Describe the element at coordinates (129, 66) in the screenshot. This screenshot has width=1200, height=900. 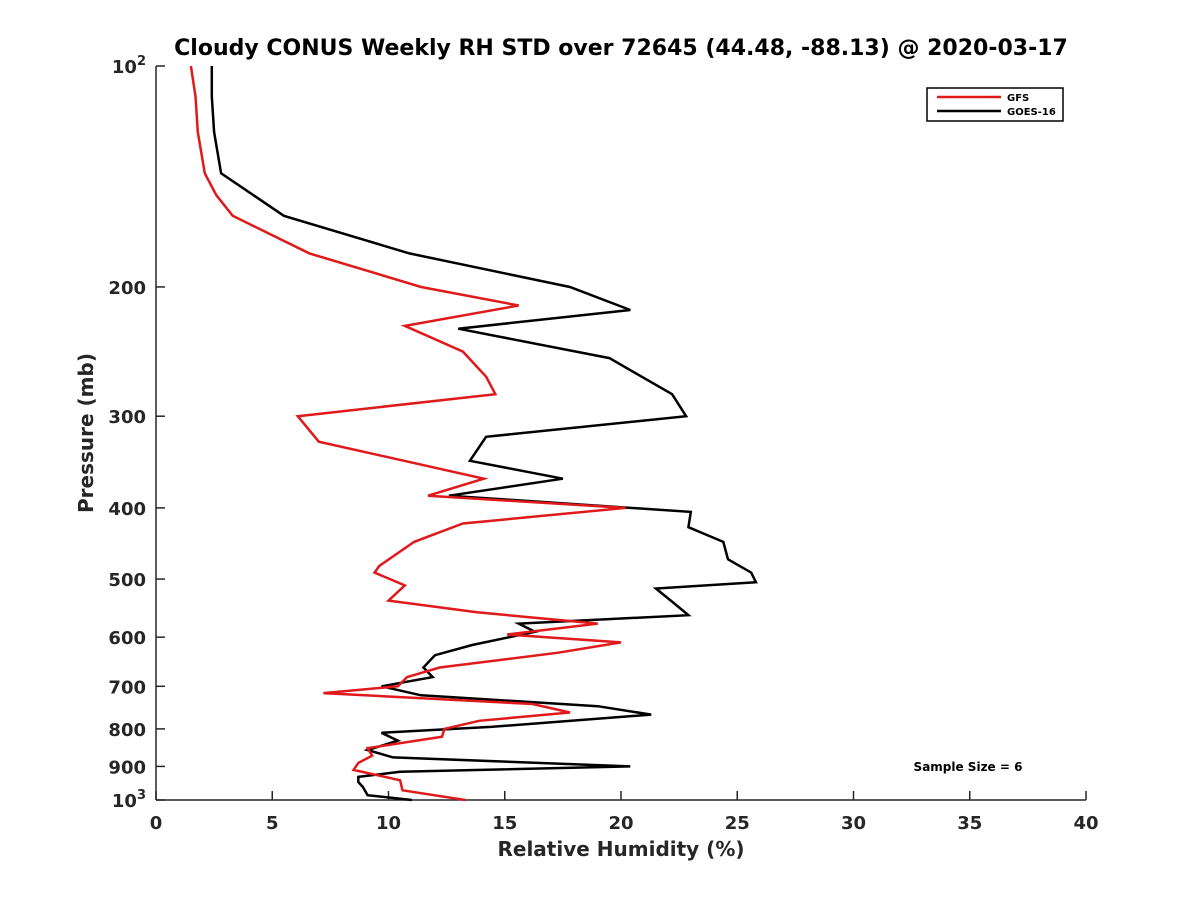
I see `y-tick-label: 10²` at that location.